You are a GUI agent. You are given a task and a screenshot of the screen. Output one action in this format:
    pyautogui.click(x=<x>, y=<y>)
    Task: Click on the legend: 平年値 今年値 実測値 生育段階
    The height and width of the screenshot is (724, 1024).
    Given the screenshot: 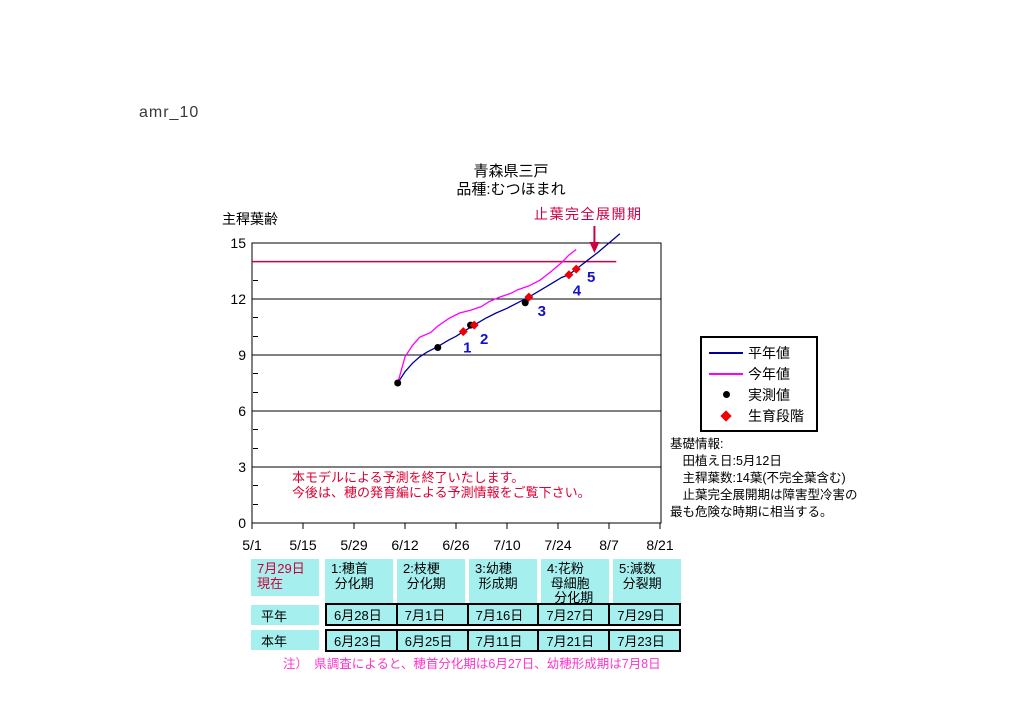 What is the action you would take?
    pyautogui.click(x=759, y=384)
    